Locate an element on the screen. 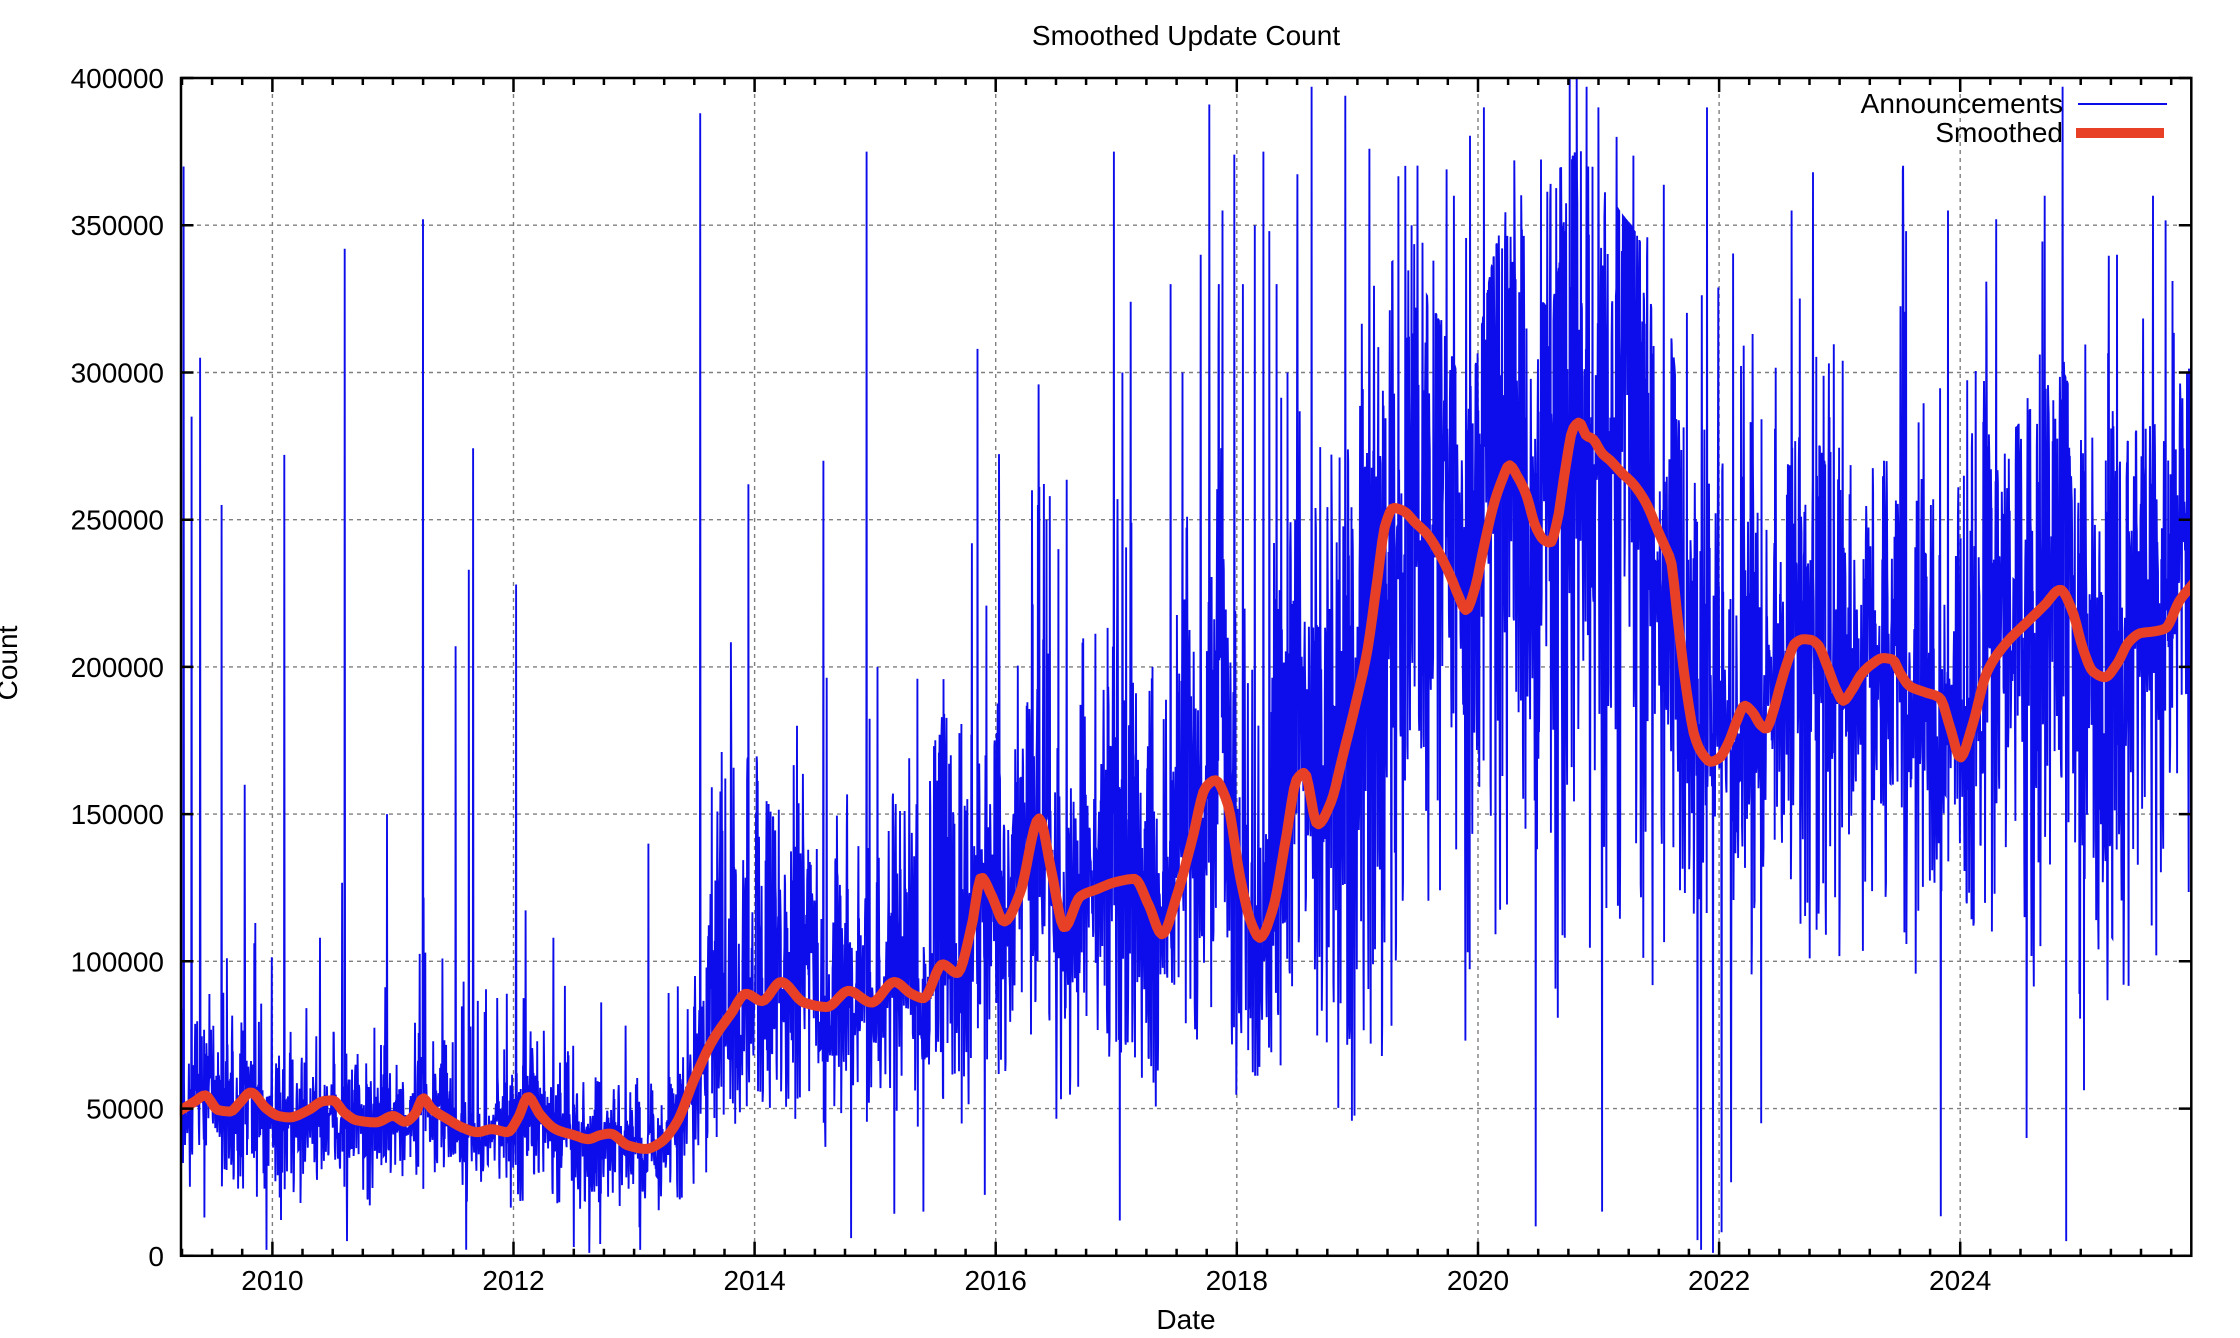 Image resolution: width=2240 pixels, height=1338 pixels. svg-text: Smoothed is located at coordinates (1999, 132).